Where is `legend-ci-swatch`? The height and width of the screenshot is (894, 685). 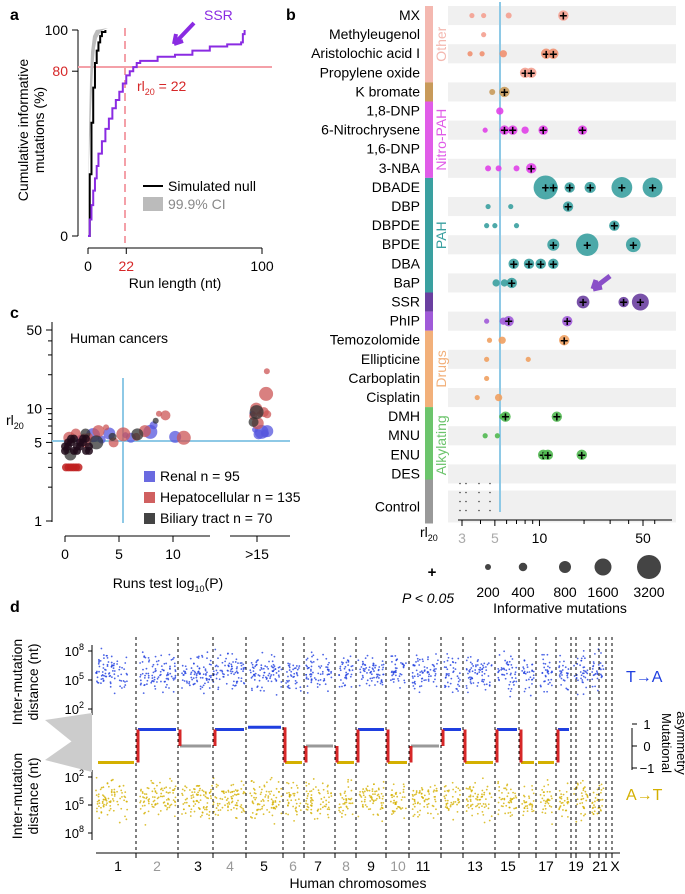 legend-ci-swatch is located at coordinates (153, 204).